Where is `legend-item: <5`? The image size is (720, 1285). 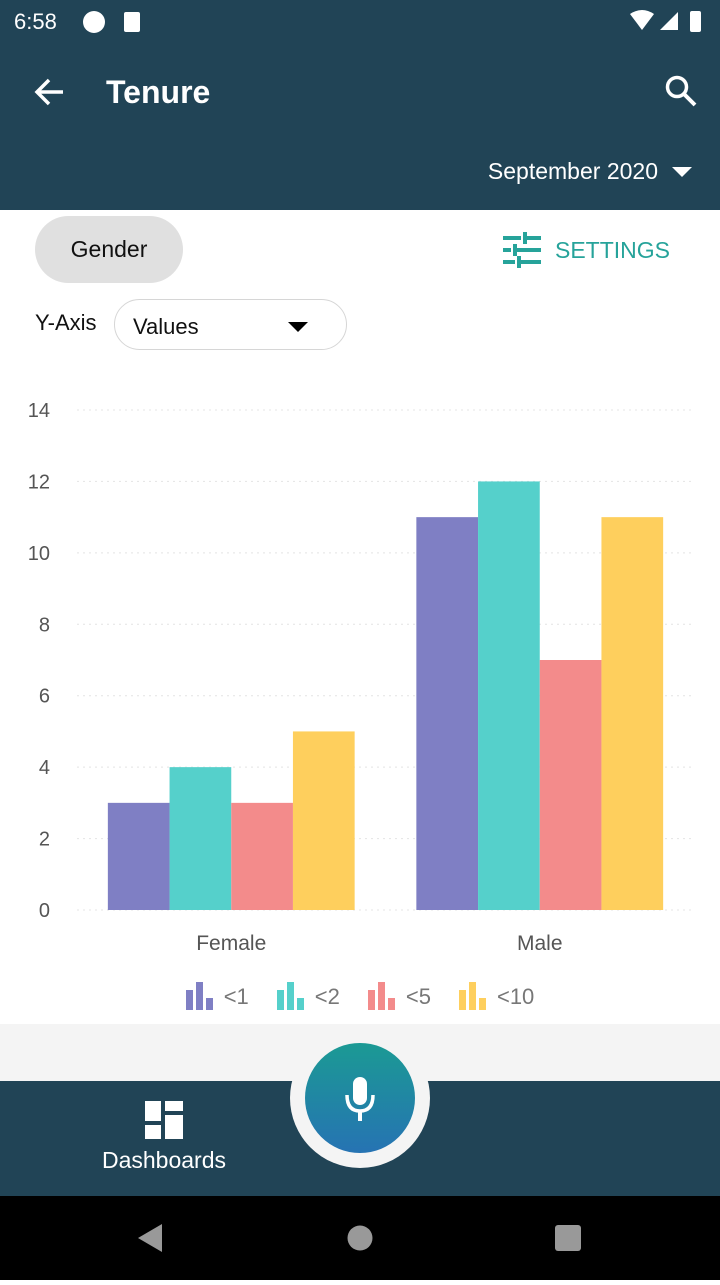 legend-item: <5 is located at coordinates (399, 996).